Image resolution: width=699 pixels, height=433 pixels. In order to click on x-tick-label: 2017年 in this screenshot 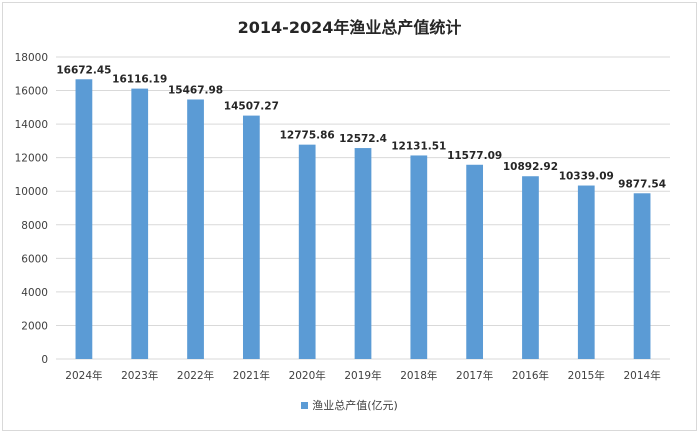, I will do `click(474, 375)`.